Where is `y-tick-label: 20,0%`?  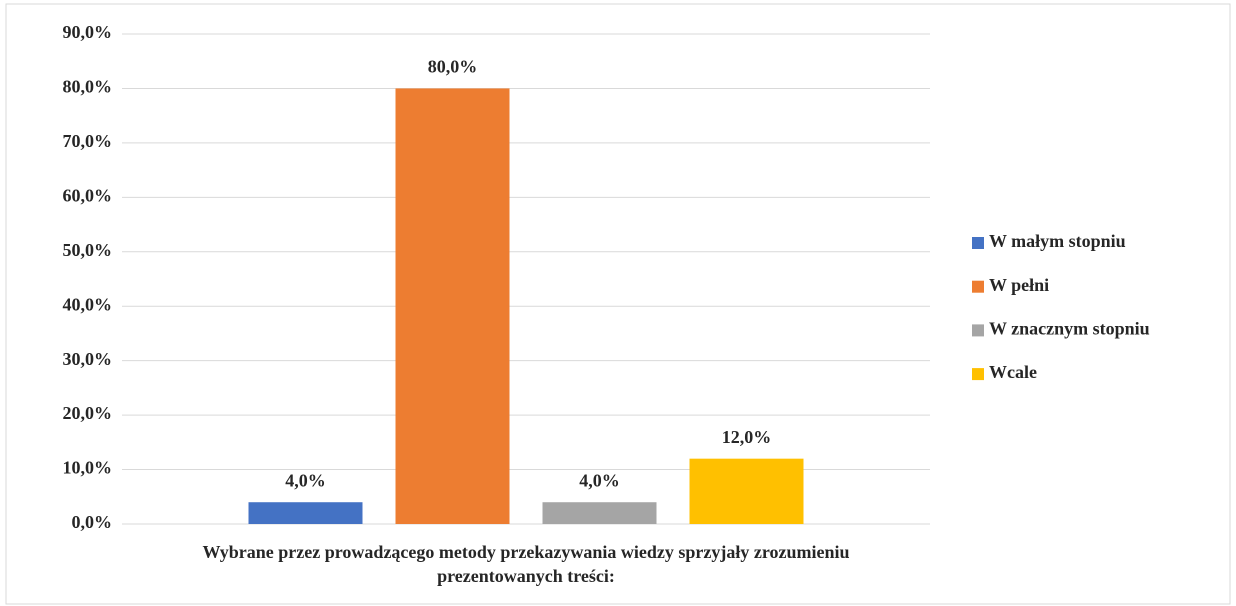
y-tick-label: 20,0% is located at coordinates (88, 413).